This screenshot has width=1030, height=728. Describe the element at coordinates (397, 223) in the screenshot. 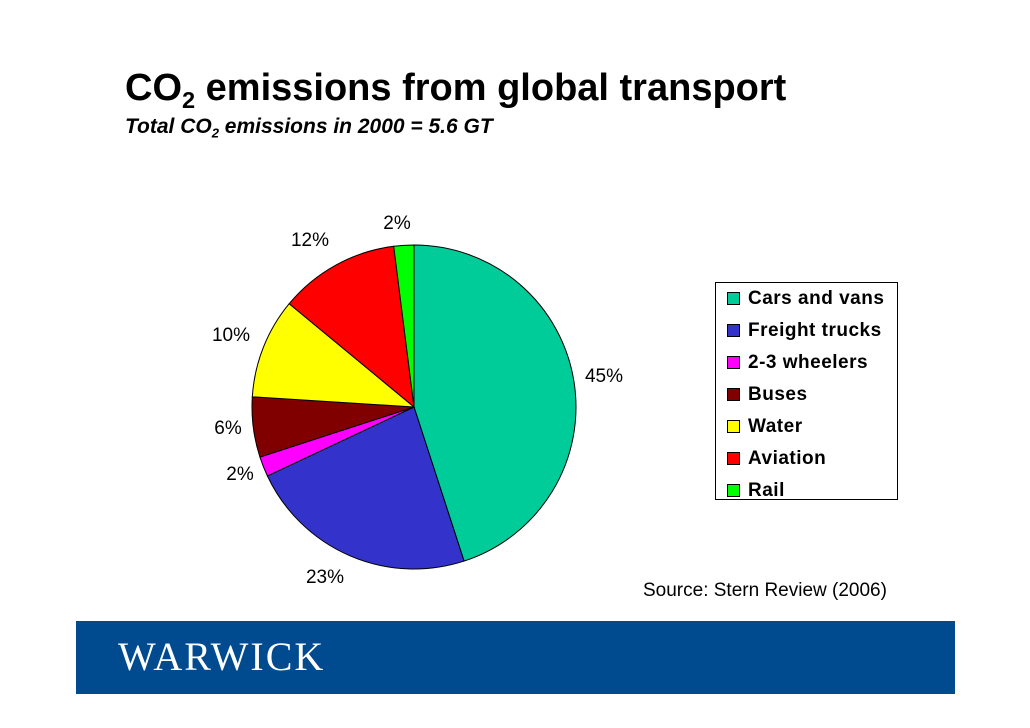

I see `slice-label-rail: 2%` at that location.